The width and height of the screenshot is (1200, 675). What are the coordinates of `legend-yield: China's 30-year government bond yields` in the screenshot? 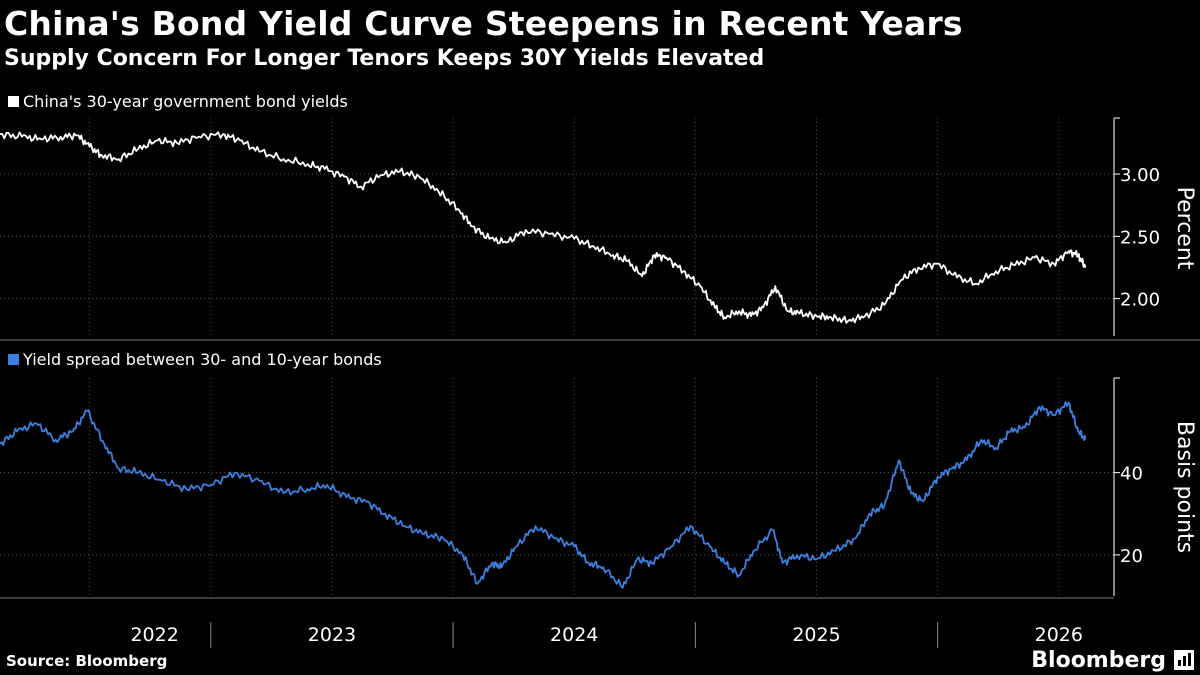 It's located at (178, 101).